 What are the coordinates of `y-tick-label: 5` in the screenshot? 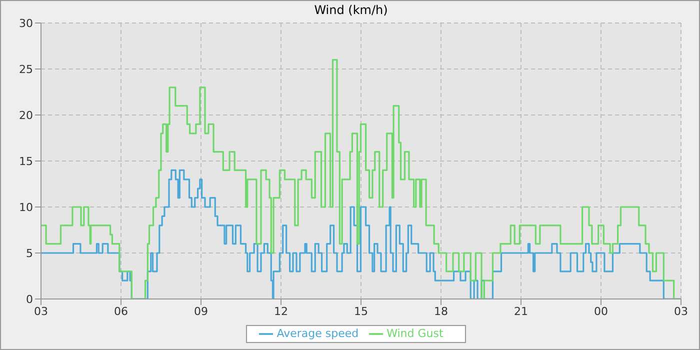 It's located at (29, 253).